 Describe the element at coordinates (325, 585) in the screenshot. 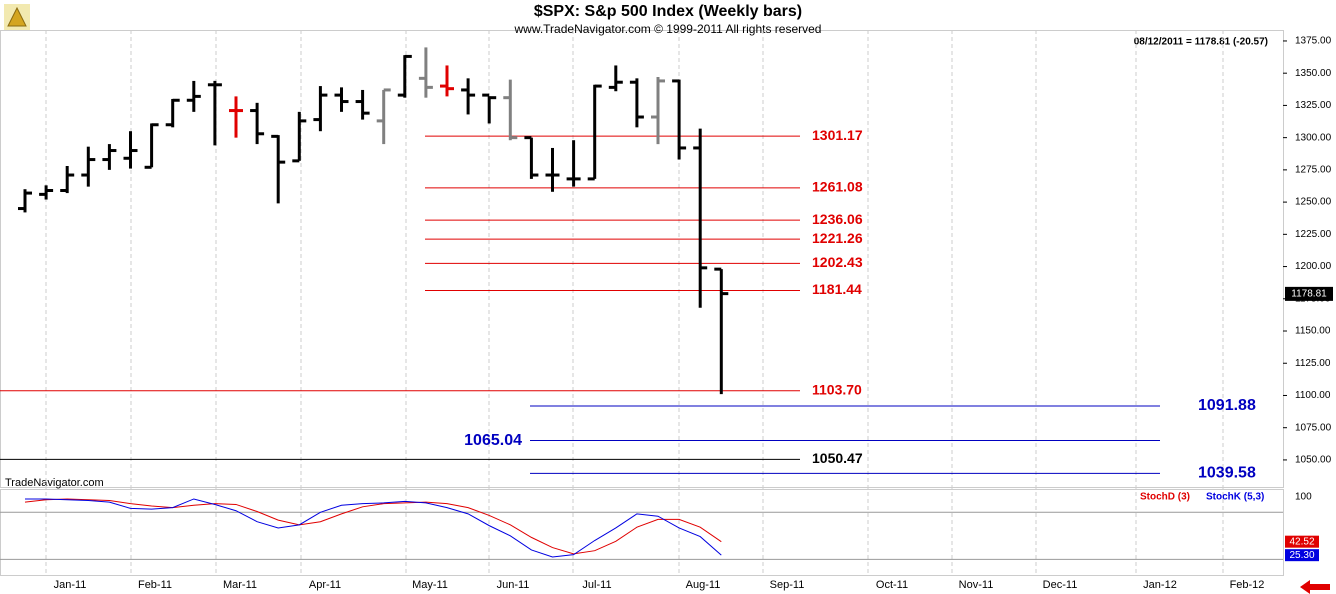

I see `x-tick-label: Apr-11` at that location.